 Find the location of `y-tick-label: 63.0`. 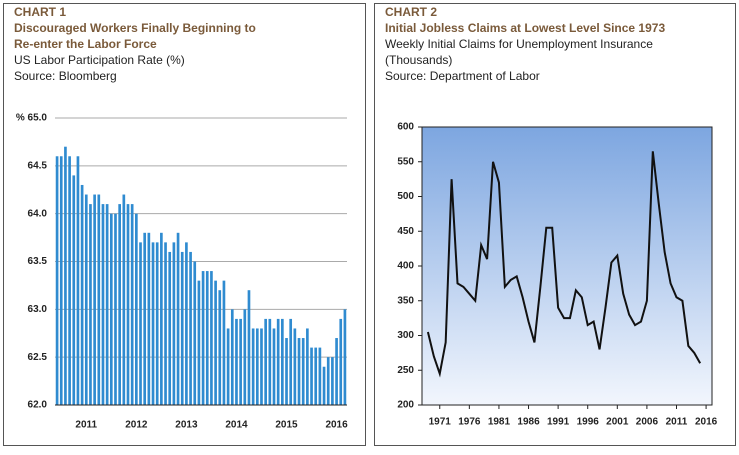

y-tick-label: 63.0 is located at coordinates (38, 309).